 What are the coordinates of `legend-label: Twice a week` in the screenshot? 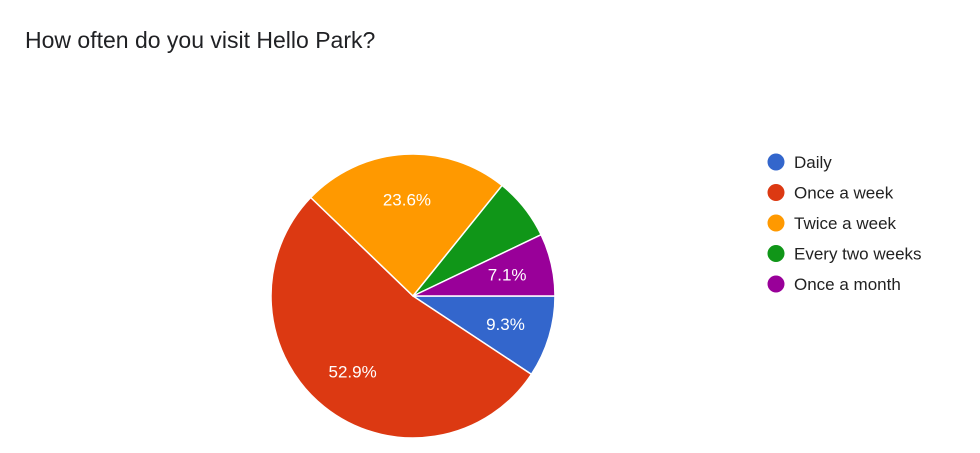 It's located at (845, 223).